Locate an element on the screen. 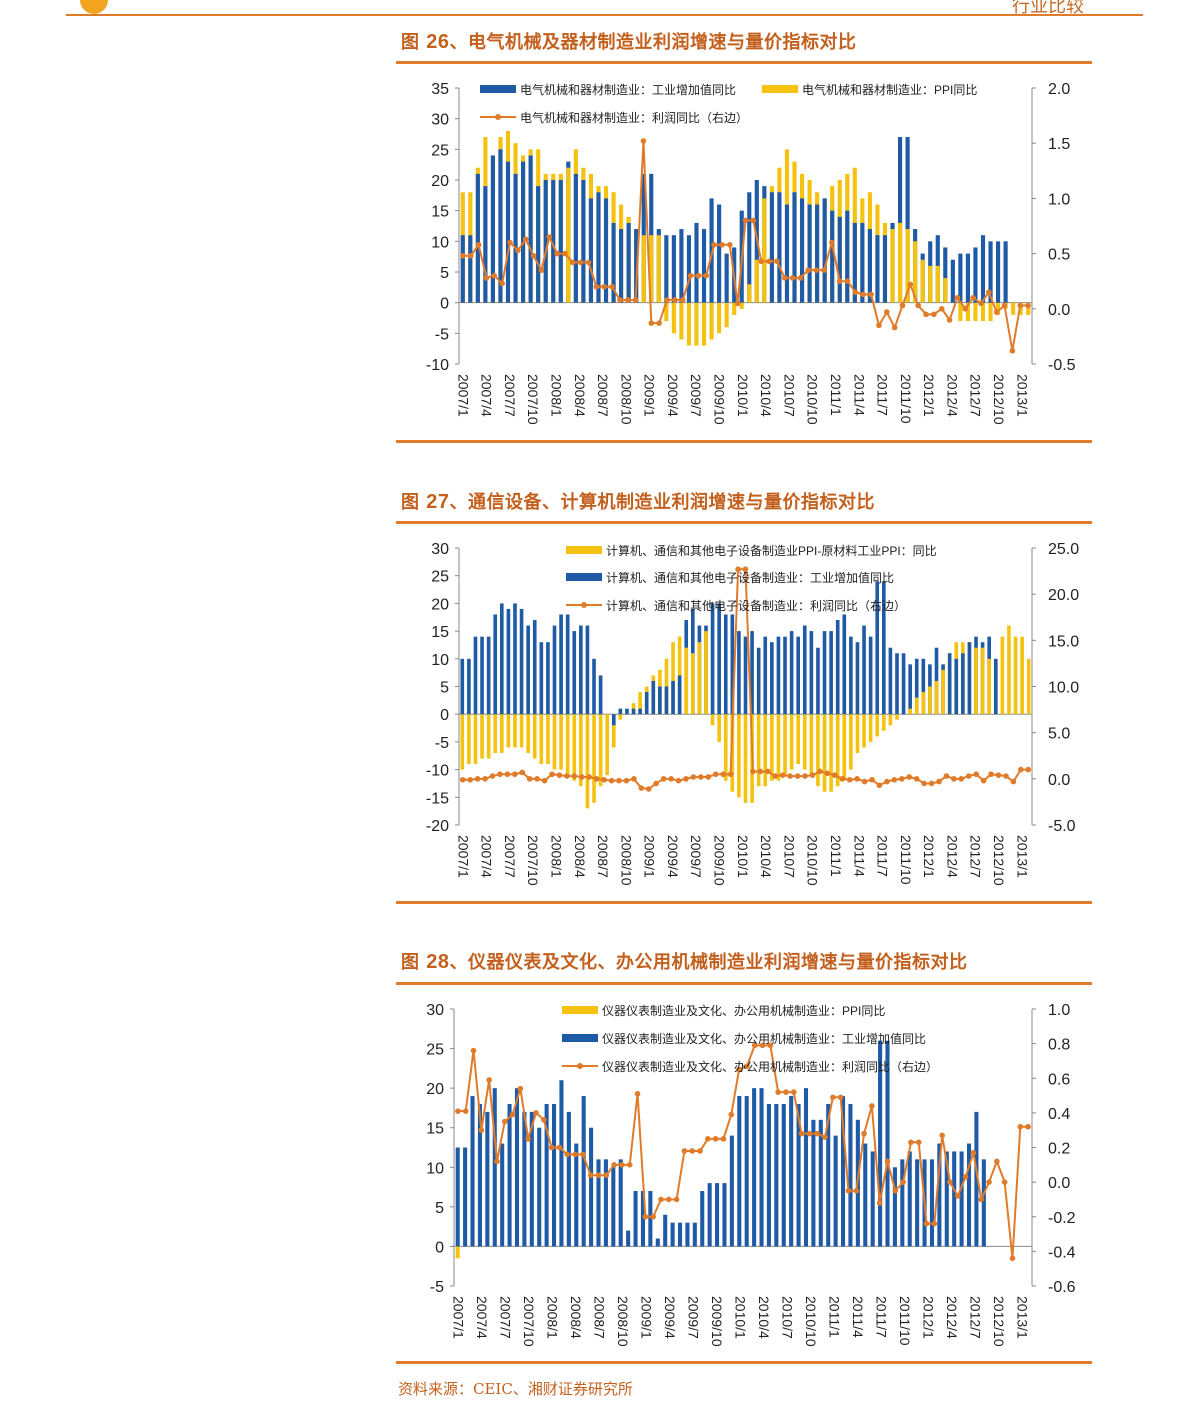  x-axis-tick-label: 2010/1 is located at coordinates (743, 395).